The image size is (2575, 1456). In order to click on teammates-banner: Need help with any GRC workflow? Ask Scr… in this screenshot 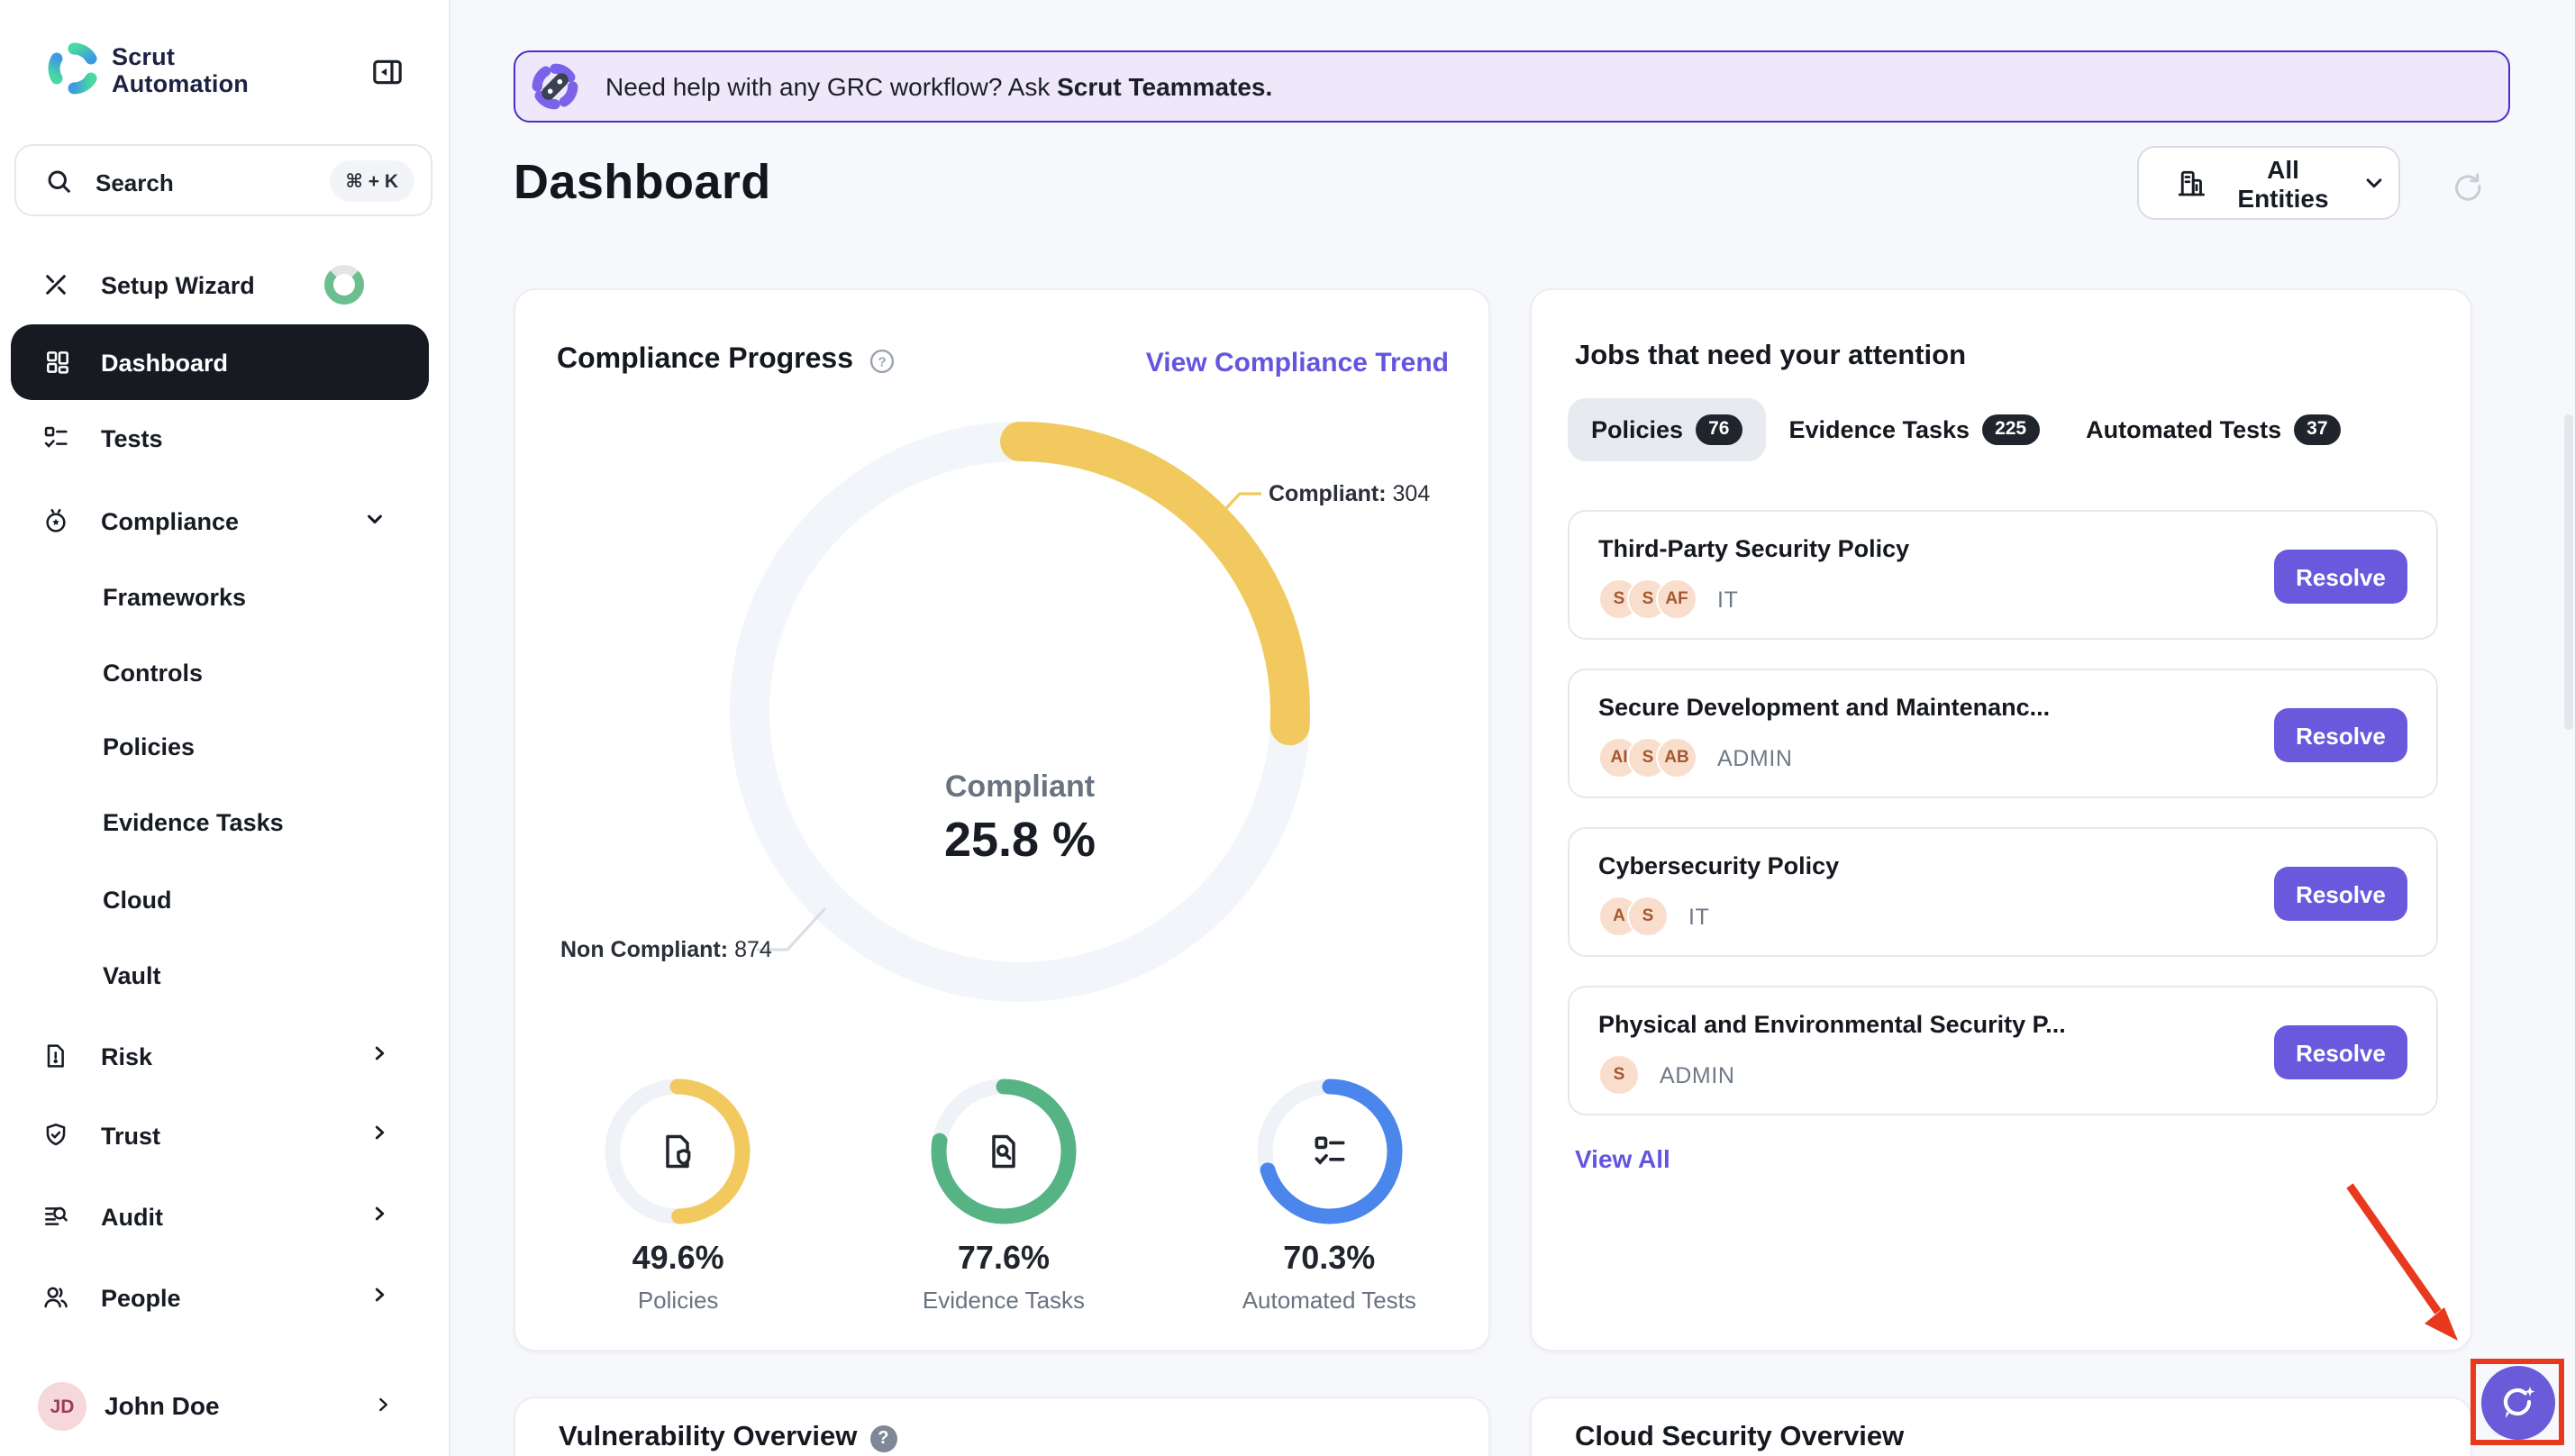, I will do `click(1512, 86)`.